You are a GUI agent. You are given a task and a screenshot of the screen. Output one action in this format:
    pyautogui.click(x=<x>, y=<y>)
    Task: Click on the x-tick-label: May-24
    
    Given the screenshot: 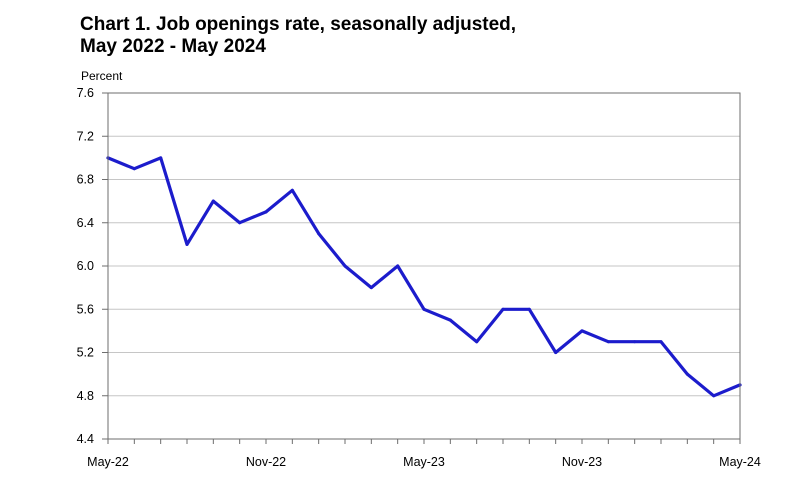 What is the action you would take?
    pyautogui.click(x=740, y=462)
    